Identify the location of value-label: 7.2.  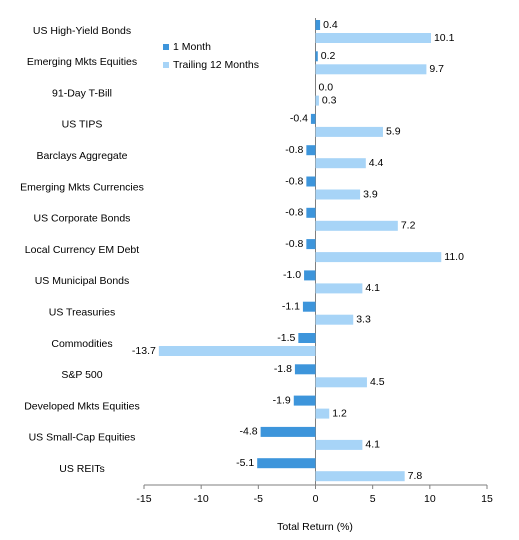
(408, 226).